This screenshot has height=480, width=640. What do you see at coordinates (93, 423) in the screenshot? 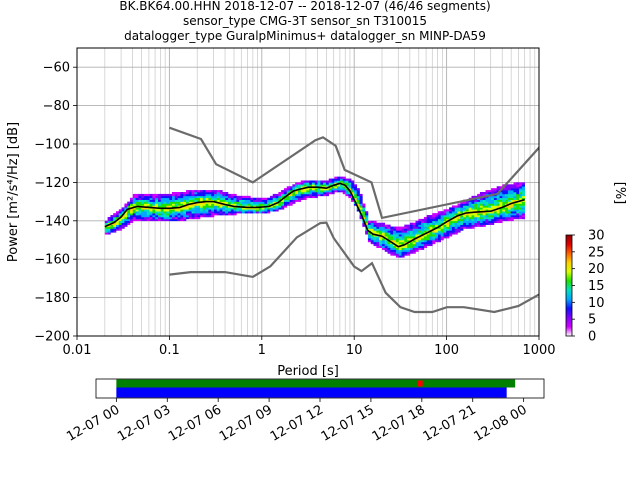
I see `time-tick-label: 12-07 00` at bounding box center [93, 423].